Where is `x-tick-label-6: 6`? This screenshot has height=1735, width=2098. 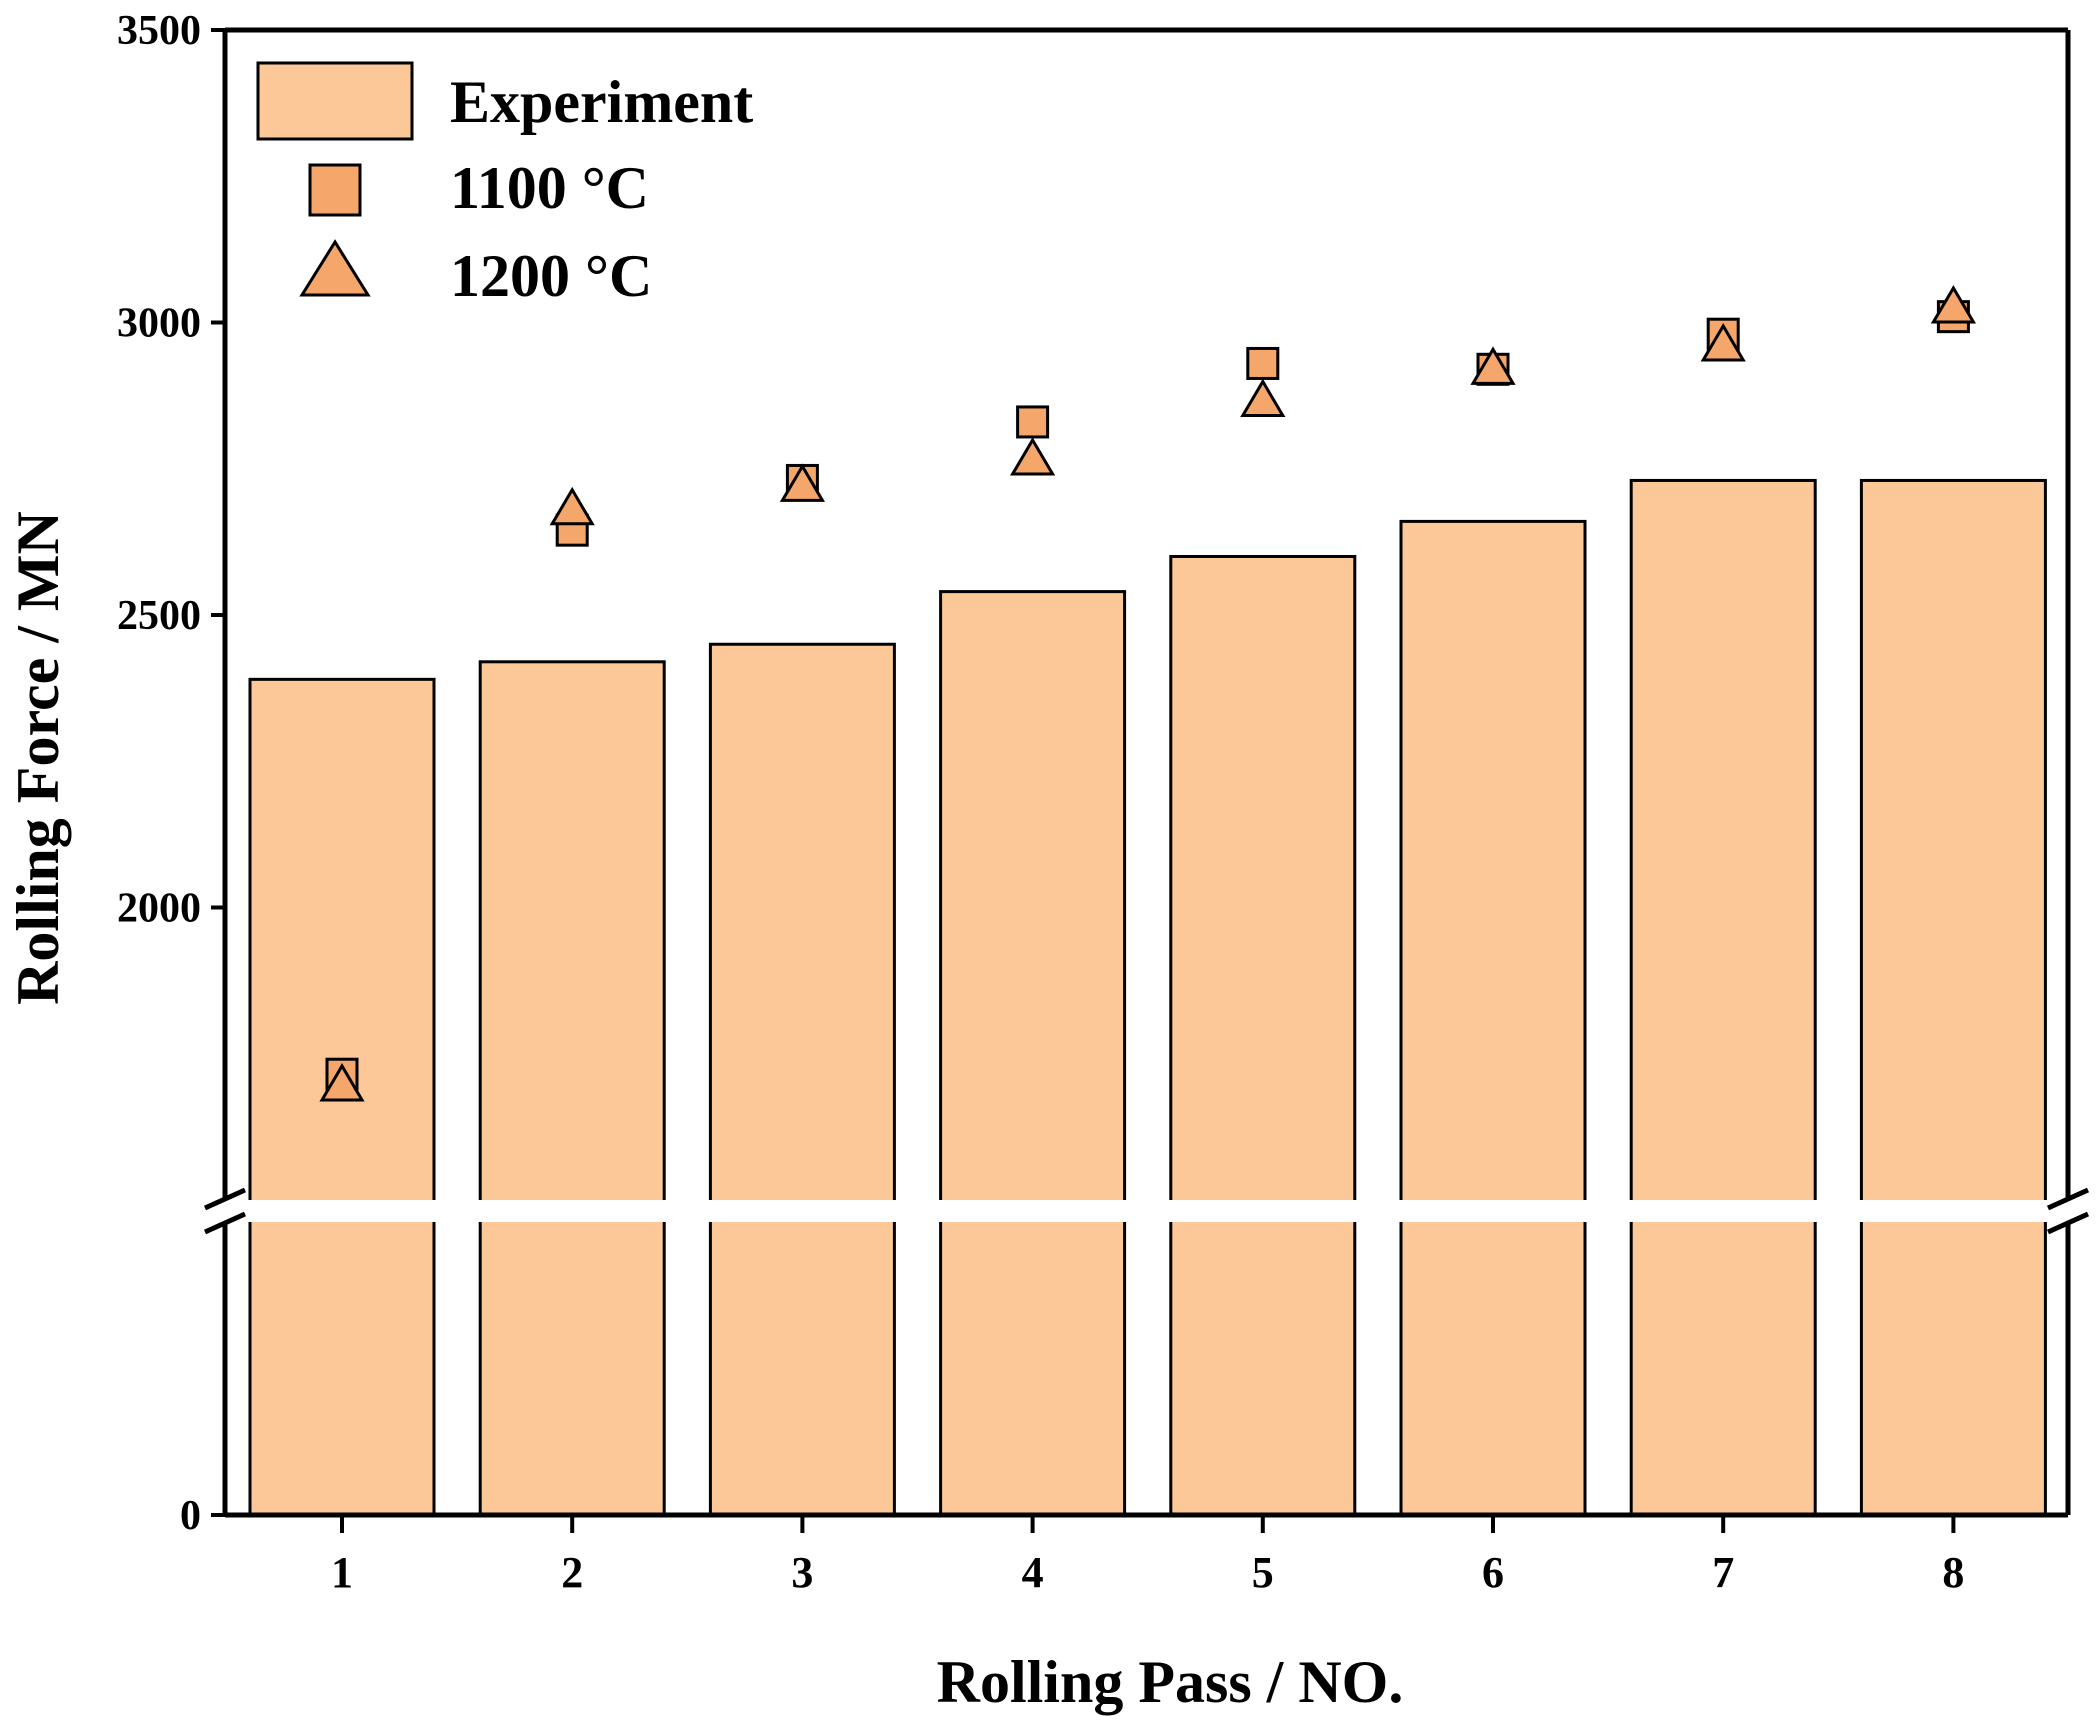
x-tick-label-6: 6 is located at coordinates (1493, 1572).